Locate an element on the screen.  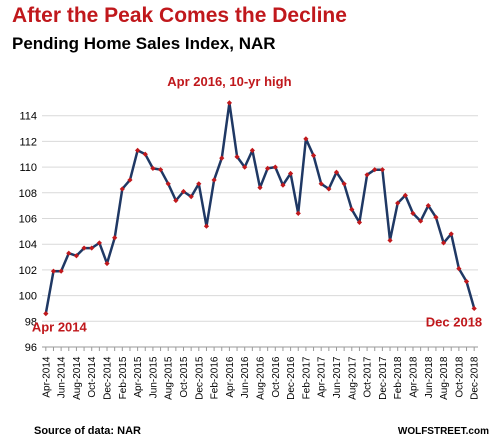
annotation-start: Apr 2014 is located at coordinates (60, 327).